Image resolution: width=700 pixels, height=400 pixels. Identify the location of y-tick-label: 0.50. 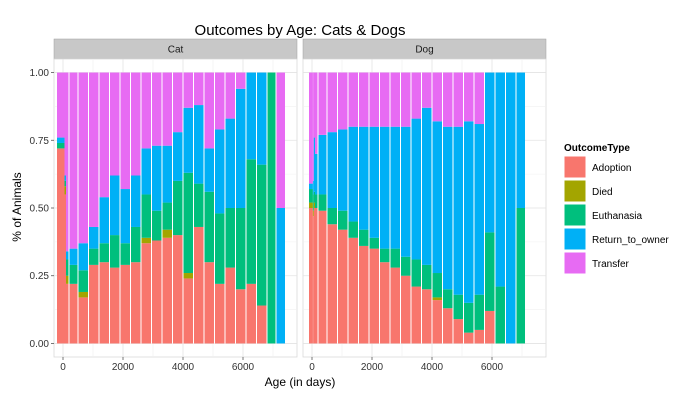
(40, 209).